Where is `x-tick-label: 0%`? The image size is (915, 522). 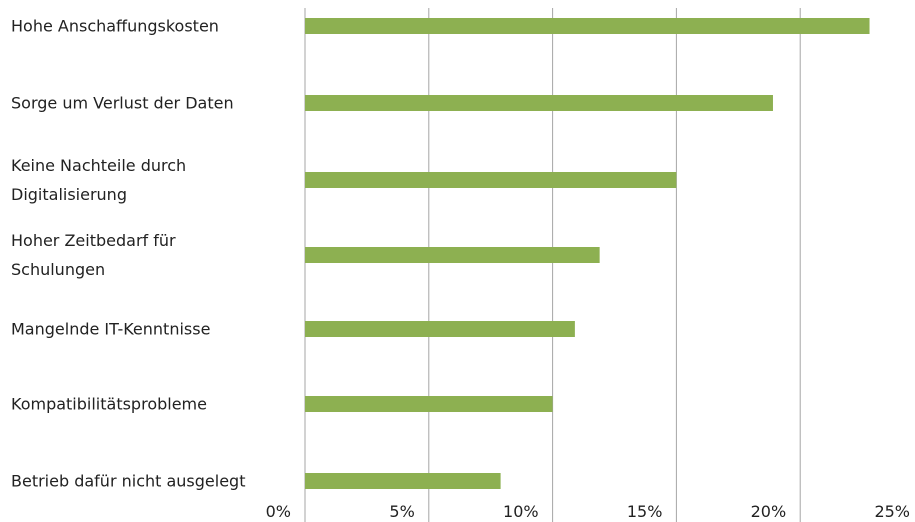 x-tick-label: 0% is located at coordinates (278, 511).